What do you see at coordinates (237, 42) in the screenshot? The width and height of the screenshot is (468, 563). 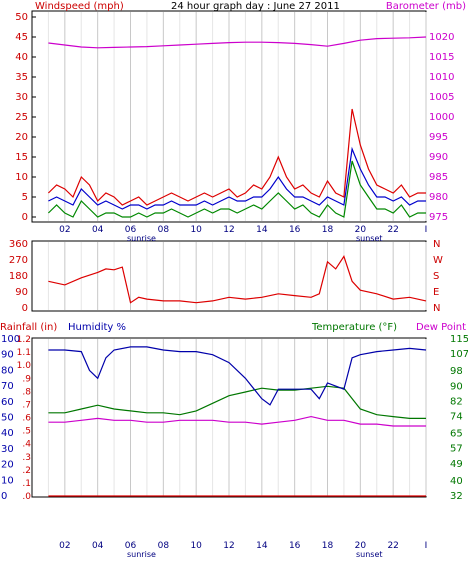 I see `barometer-line` at bounding box center [237, 42].